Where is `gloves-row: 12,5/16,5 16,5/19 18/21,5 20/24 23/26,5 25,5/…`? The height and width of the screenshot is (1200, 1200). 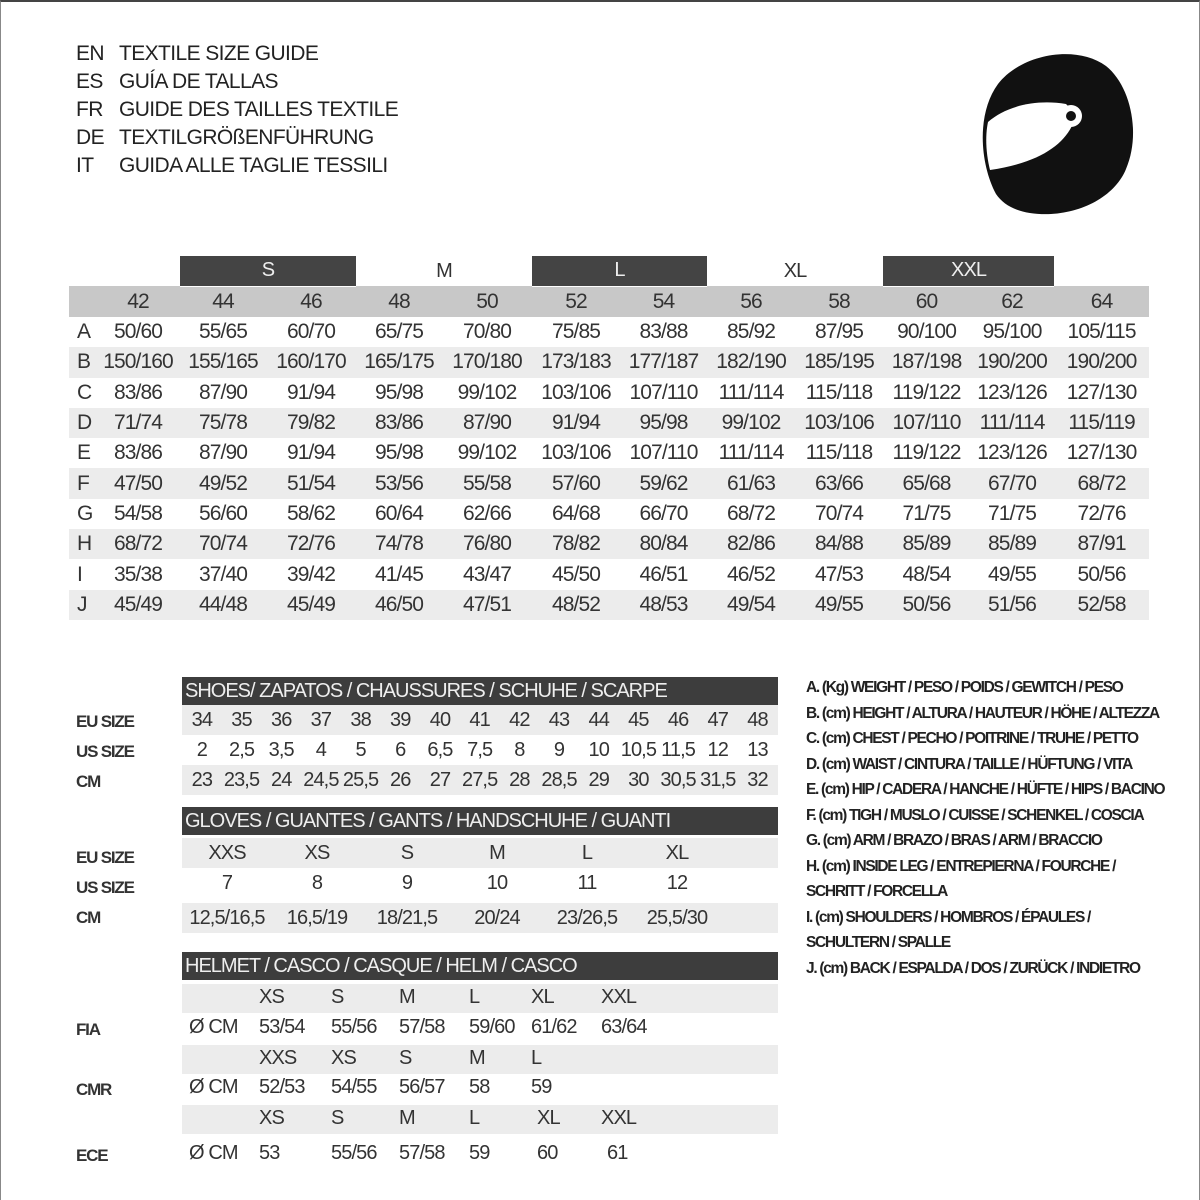 gloves-row: 12,5/16,5 16,5/19 18/21,5 20/24 23/26,5 25,5/… is located at coordinates (480, 918).